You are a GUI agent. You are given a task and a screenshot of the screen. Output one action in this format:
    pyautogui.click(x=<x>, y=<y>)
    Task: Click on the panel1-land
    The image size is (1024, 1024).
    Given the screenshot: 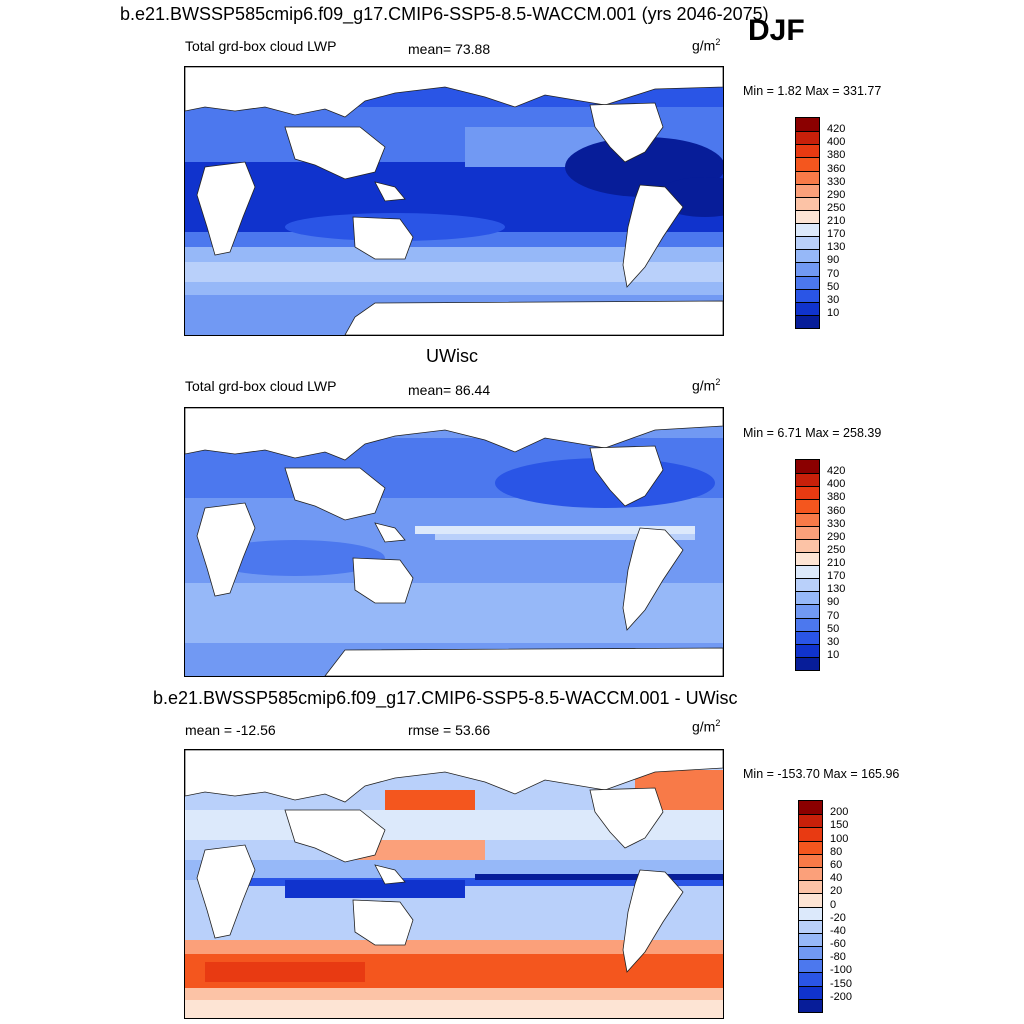 What is the action you would take?
    pyautogui.click(x=454, y=201)
    